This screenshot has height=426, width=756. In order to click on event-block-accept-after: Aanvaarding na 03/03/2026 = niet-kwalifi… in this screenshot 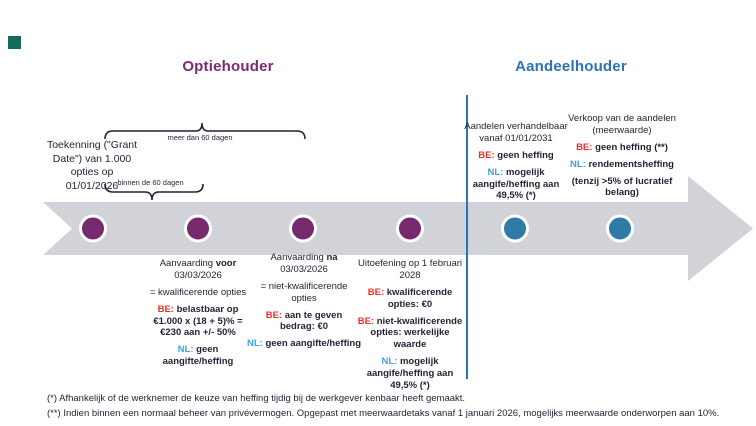, I will do `click(304, 303)`.